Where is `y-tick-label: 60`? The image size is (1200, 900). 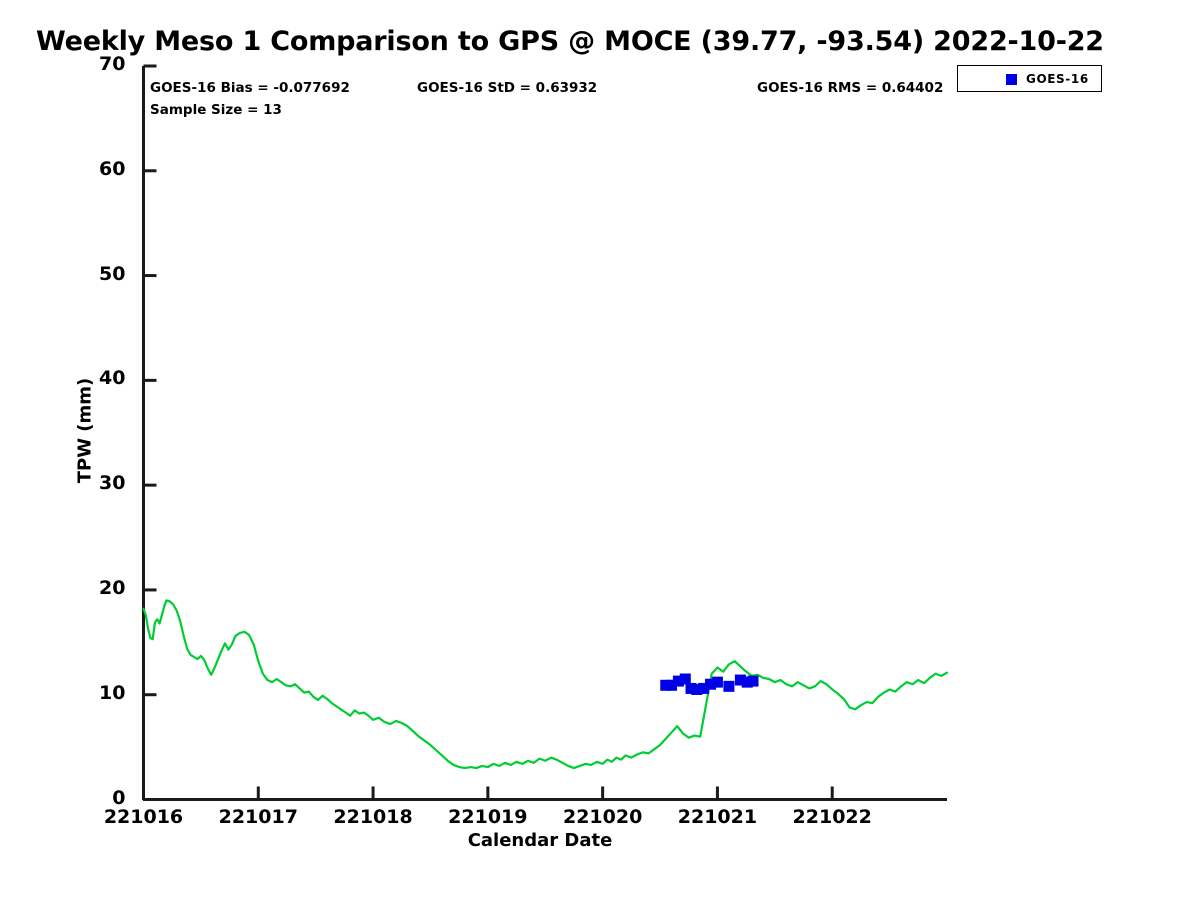
y-tick-label: 60 is located at coordinates (112, 168).